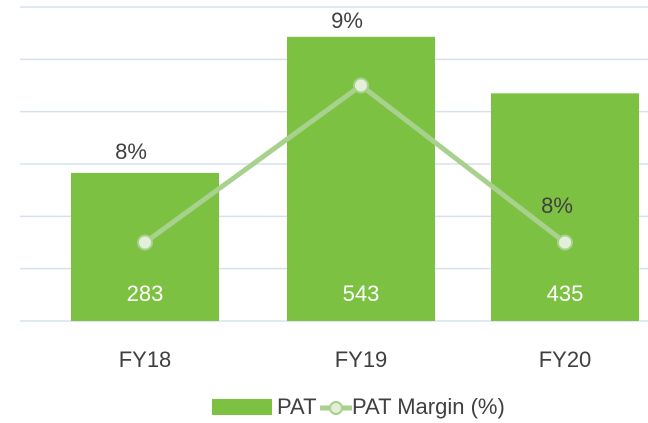 This screenshot has height=423, width=648. Describe the element at coordinates (297, 406) in the screenshot. I see `legend-label: PAT` at that location.